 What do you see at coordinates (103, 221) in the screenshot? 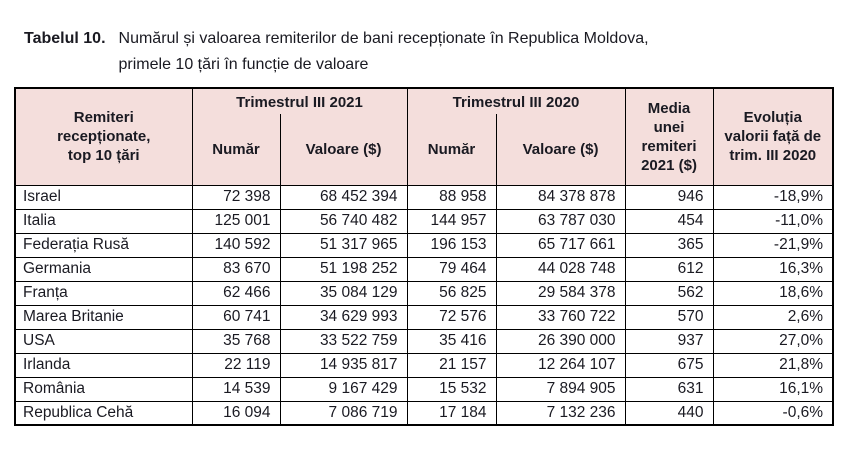
I see `cell-country: Italia` at bounding box center [103, 221].